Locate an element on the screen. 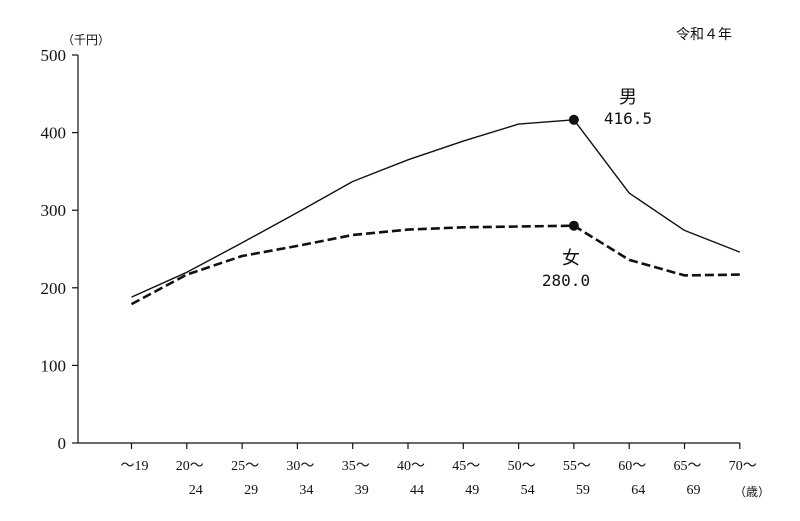  y-tick-label: 400 is located at coordinates (54, 133).